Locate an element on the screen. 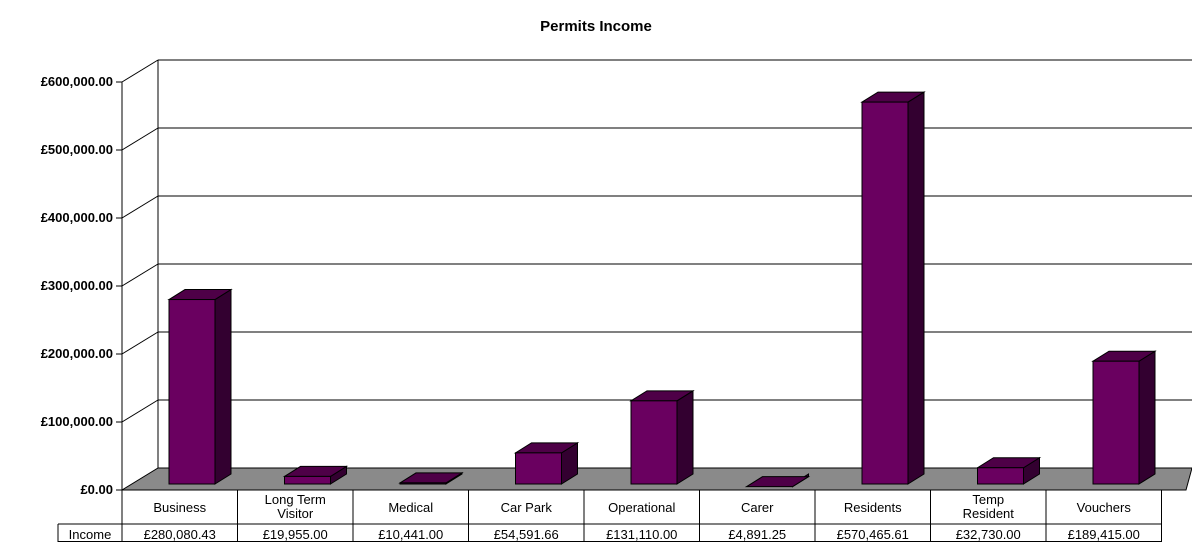 The image size is (1192, 542). data-label: £4,891.25 is located at coordinates (757, 534).